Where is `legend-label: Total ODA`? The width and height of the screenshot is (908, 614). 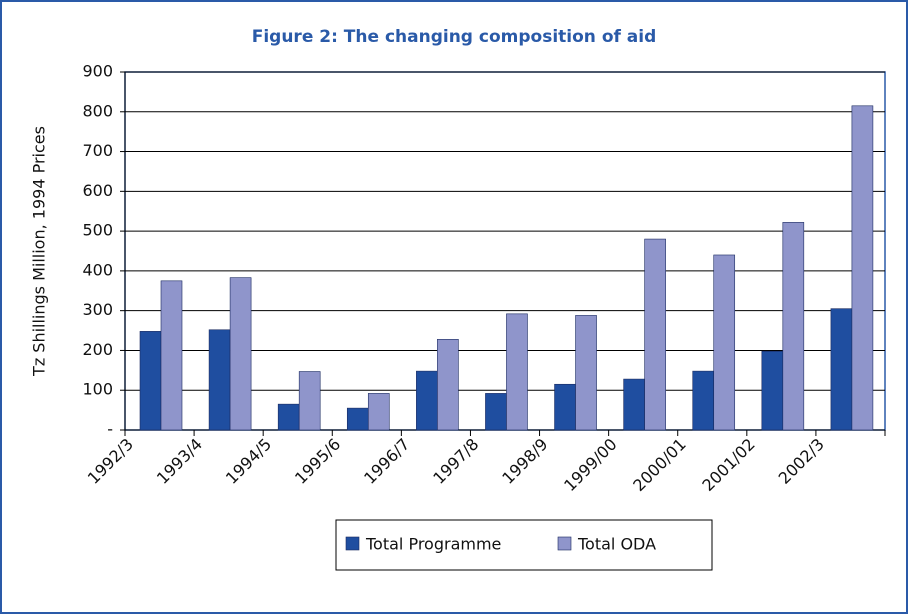
legend-label: Total ODA is located at coordinates (616, 544).